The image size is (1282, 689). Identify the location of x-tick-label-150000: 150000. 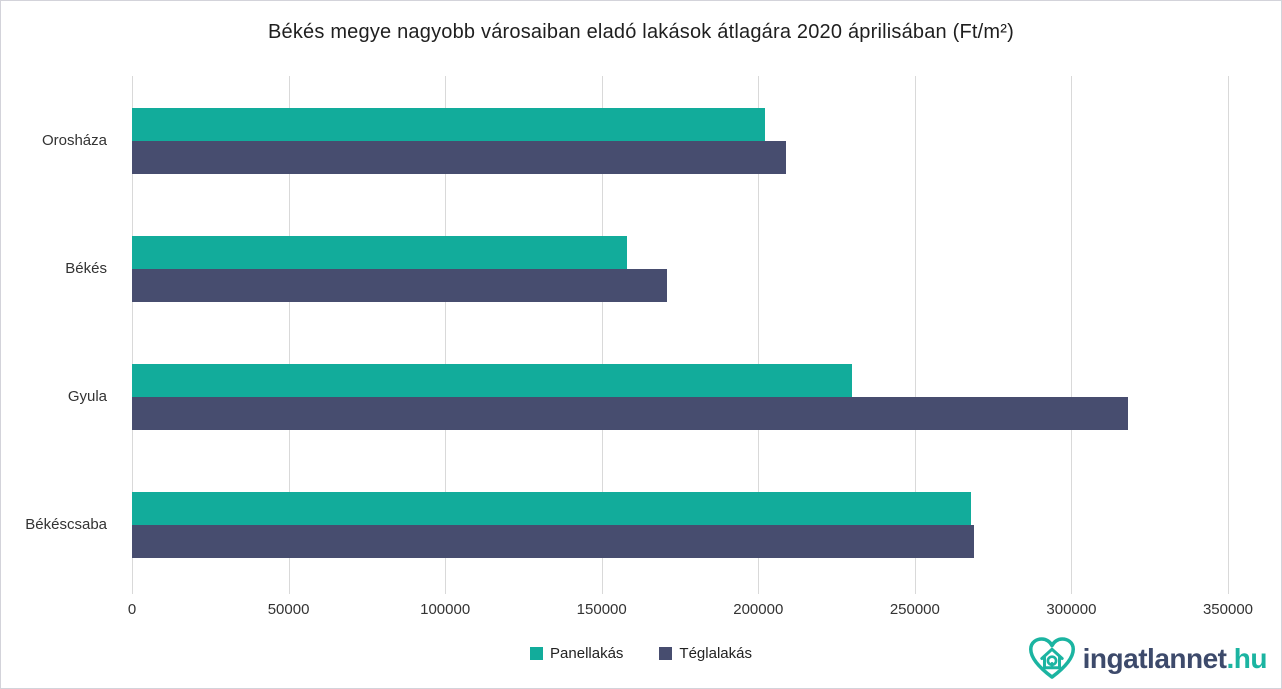
(601, 609).